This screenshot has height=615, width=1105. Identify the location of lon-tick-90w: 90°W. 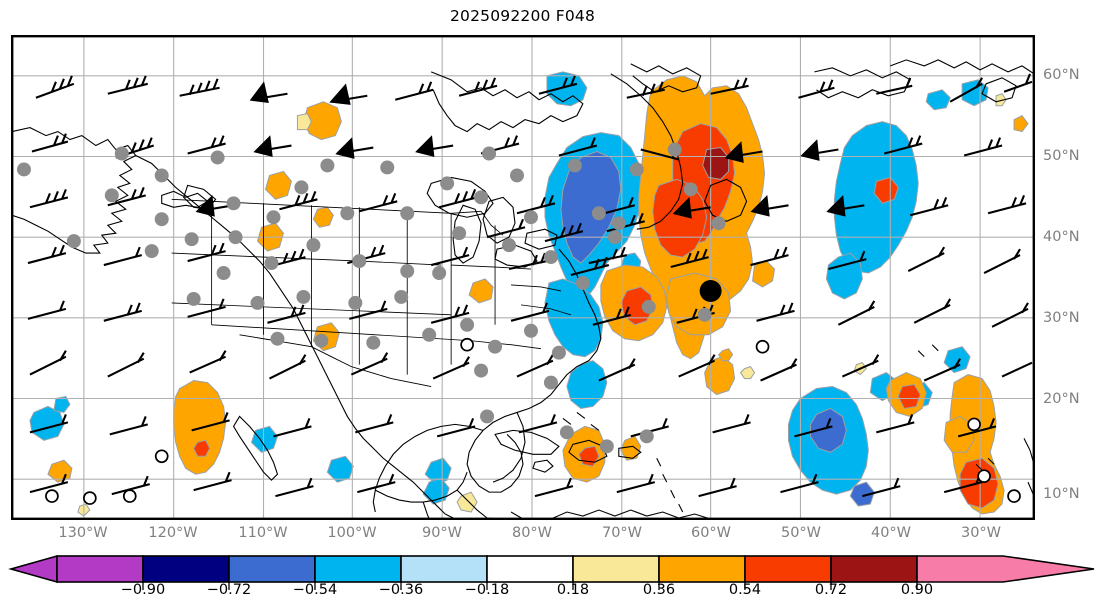
(442, 533).